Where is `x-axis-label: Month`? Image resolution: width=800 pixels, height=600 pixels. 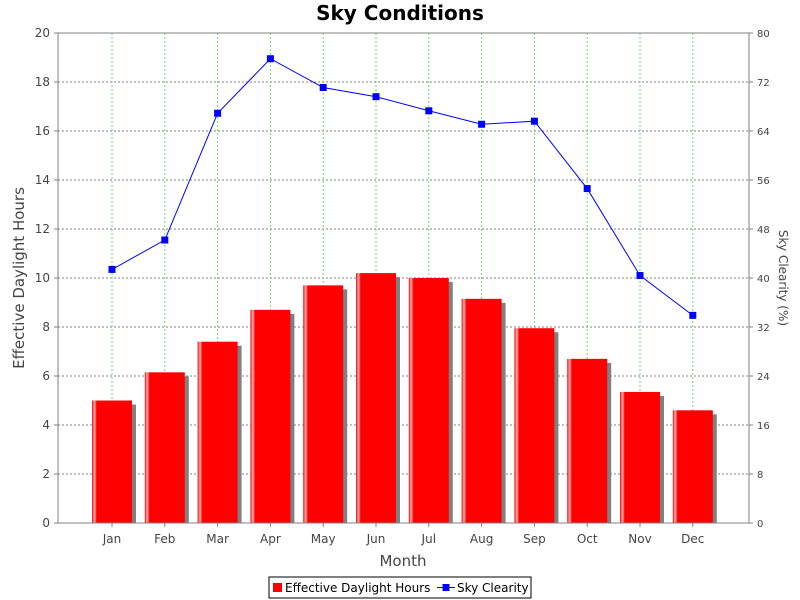 x-axis-label: Month is located at coordinates (402, 561).